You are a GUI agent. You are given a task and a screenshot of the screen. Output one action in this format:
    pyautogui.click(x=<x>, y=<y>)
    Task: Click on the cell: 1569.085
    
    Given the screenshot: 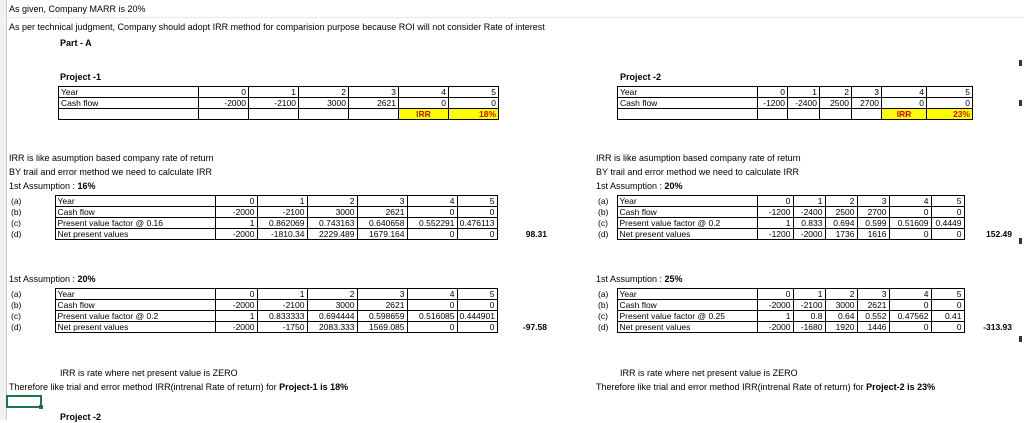 What is the action you would take?
    pyautogui.click(x=382, y=327)
    